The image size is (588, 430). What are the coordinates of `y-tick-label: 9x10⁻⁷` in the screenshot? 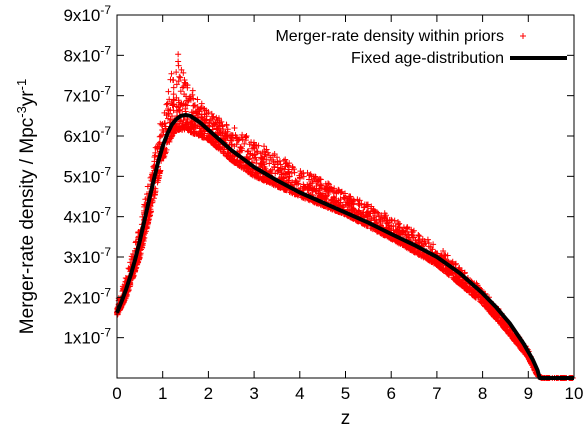 It's located at (87, 14).